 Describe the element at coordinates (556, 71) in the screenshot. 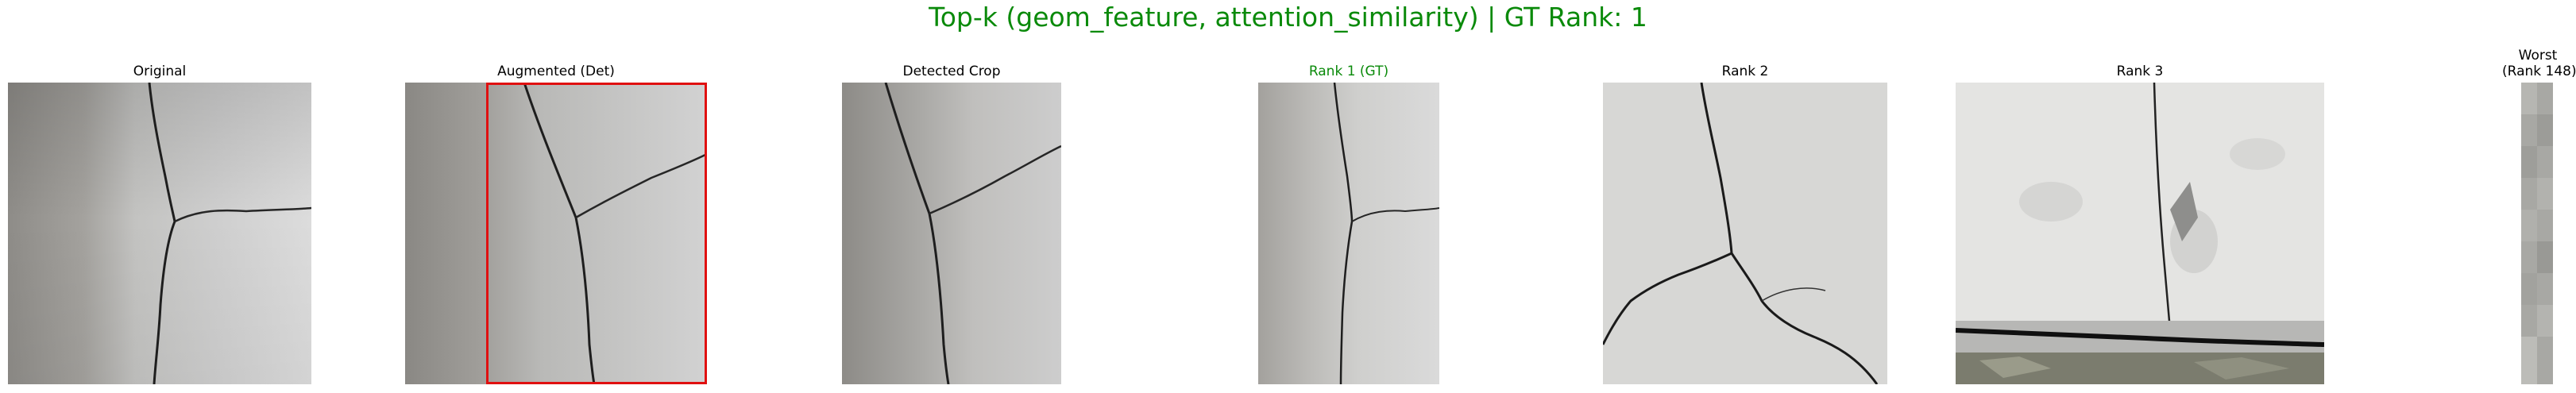

I see `panel-title-augmented: Augmented (Det)` at that location.